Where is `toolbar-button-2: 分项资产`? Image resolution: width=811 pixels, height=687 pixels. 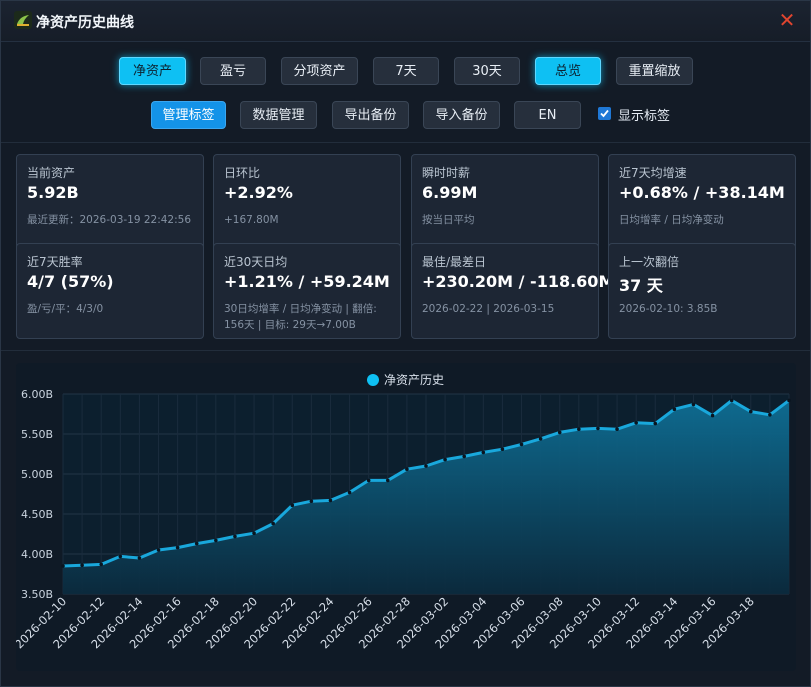
toolbar-button-2: 分项资产 is located at coordinates (319, 71).